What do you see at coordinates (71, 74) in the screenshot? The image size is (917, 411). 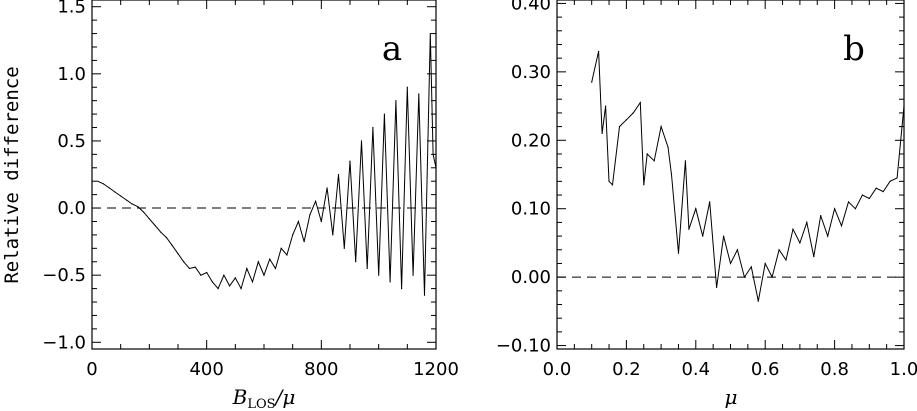 I see `panel-a-y-tick-label: 1.0` at bounding box center [71, 74].